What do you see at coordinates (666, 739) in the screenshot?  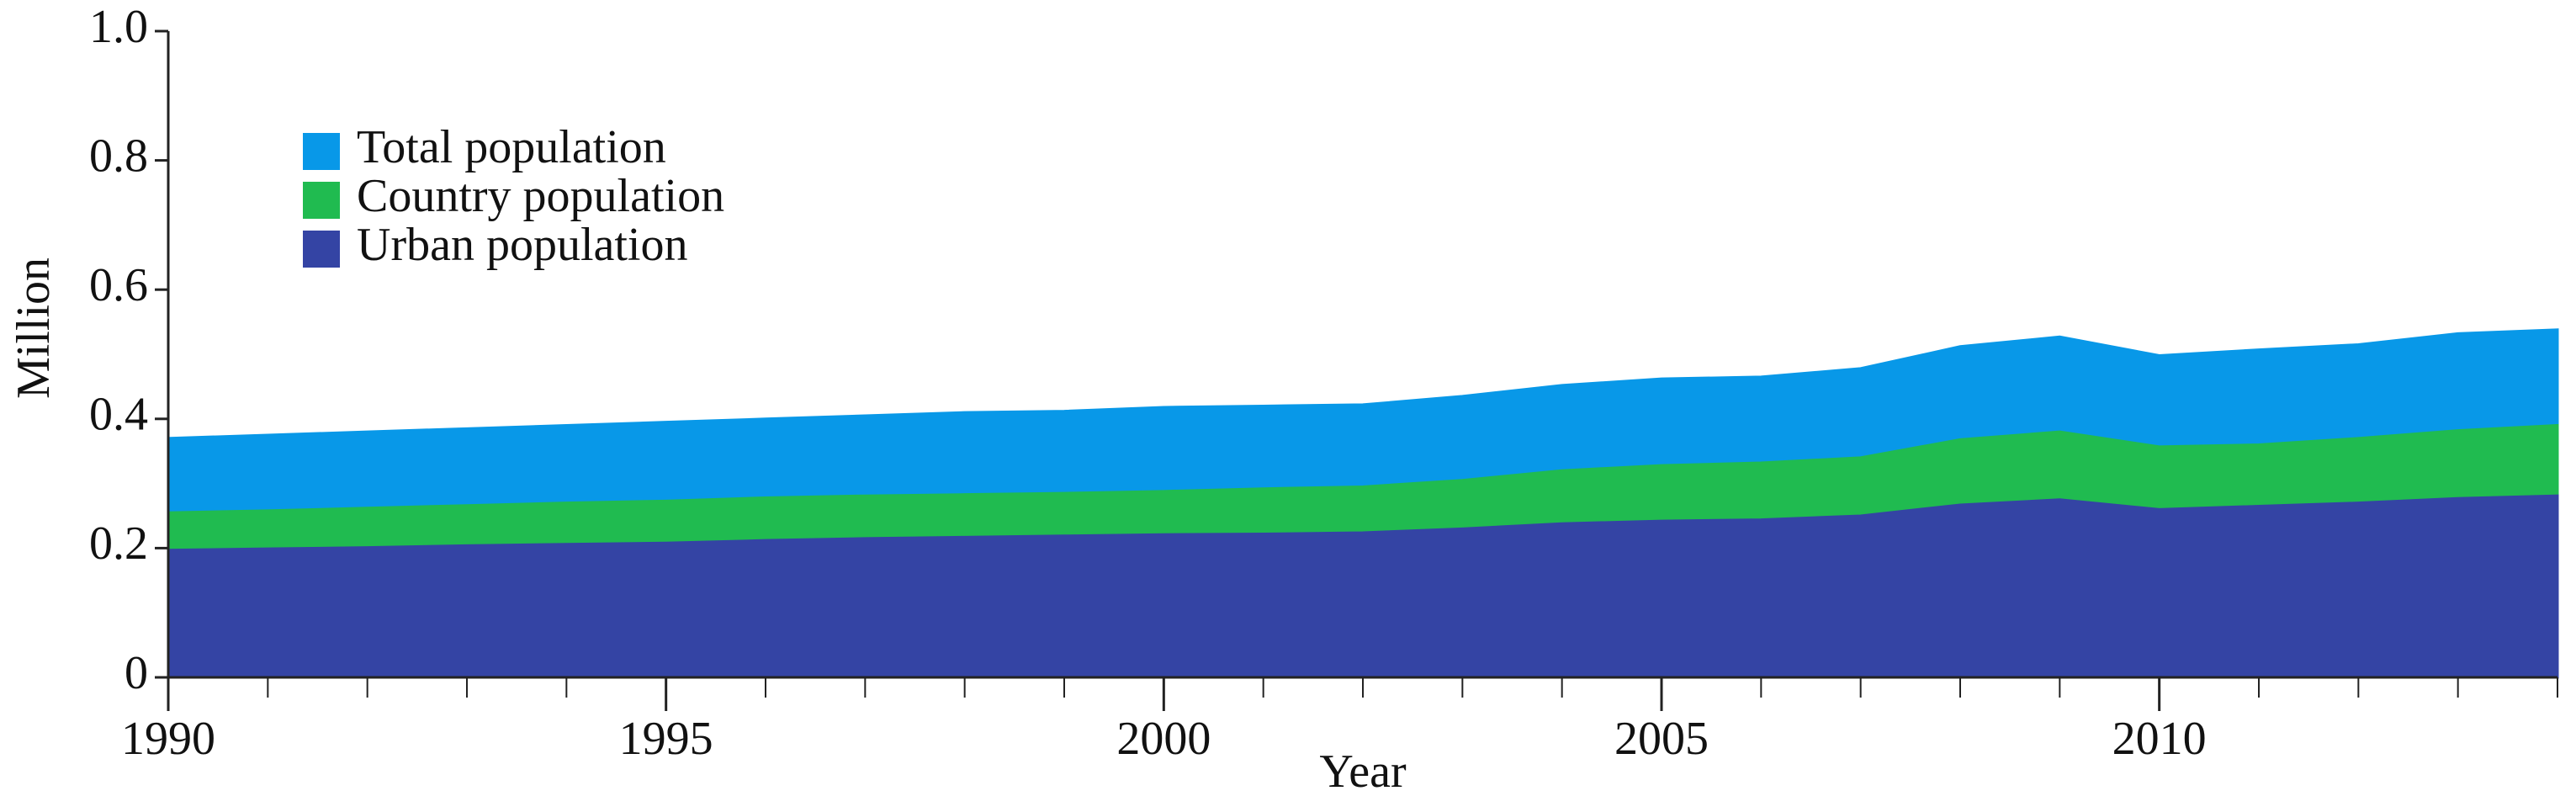 I see `x-tick-label: 1995` at bounding box center [666, 739].